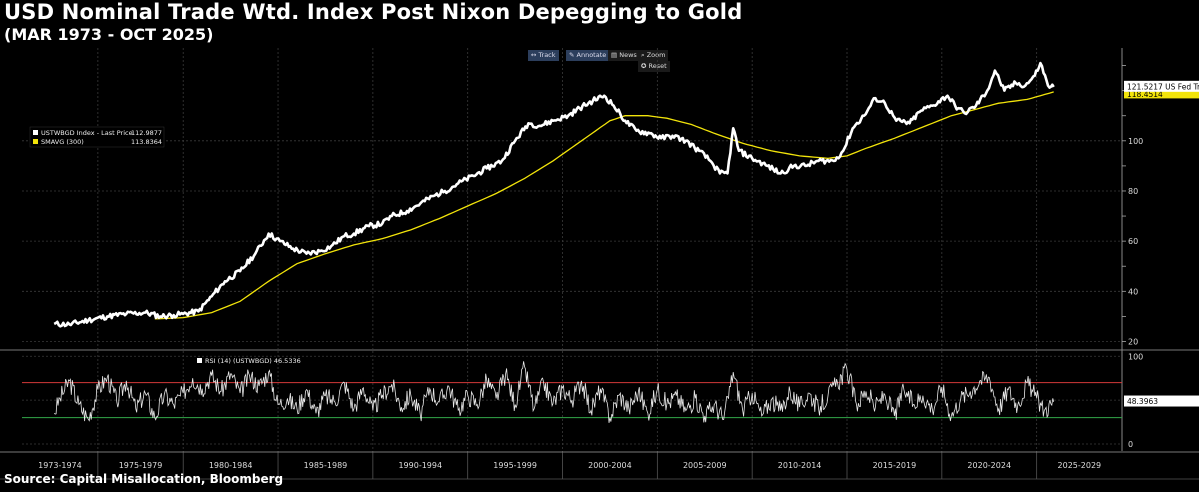 This screenshot has width=1199, height=492. What do you see at coordinates (653, 55) in the screenshot?
I see `zoom-button: ⌕ Zoom` at bounding box center [653, 55].